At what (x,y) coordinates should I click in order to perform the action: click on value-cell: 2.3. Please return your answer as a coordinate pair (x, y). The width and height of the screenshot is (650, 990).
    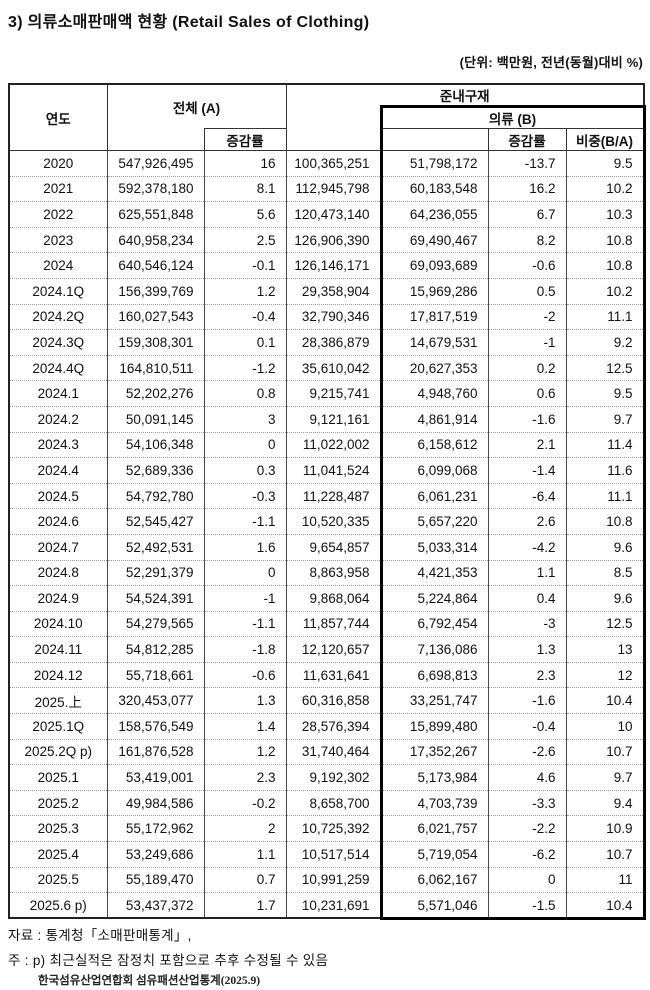
    Looking at the image, I should click on (245, 777).